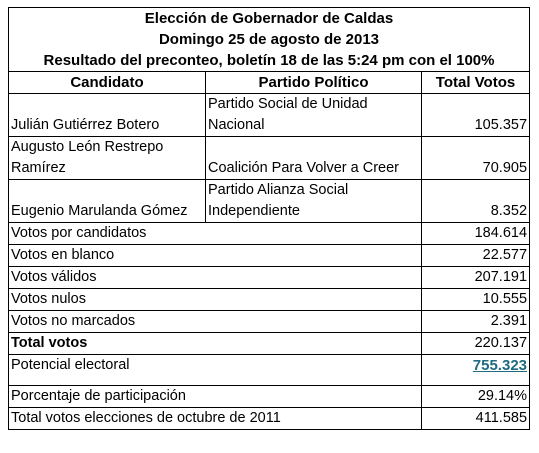 The width and height of the screenshot is (539, 453). Describe the element at coordinates (215, 343) in the screenshot. I see `summary-label: Total votos` at that location.